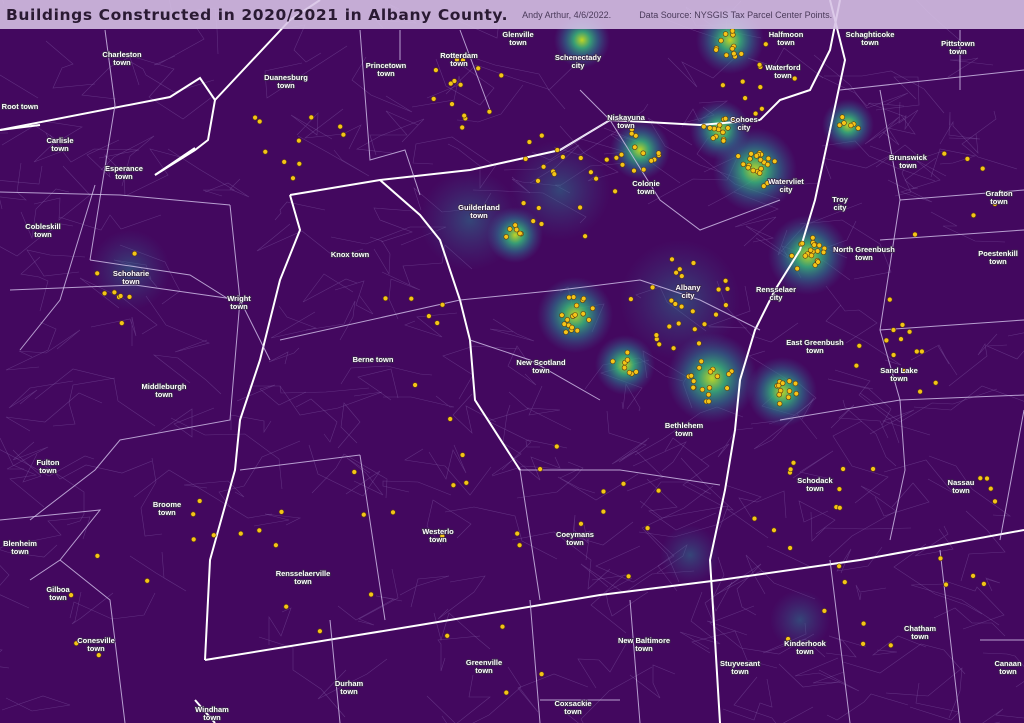 The image size is (1024, 723). What do you see at coordinates (805, 647) in the screenshot?
I see `town-label: Kinderhook town` at bounding box center [805, 647].